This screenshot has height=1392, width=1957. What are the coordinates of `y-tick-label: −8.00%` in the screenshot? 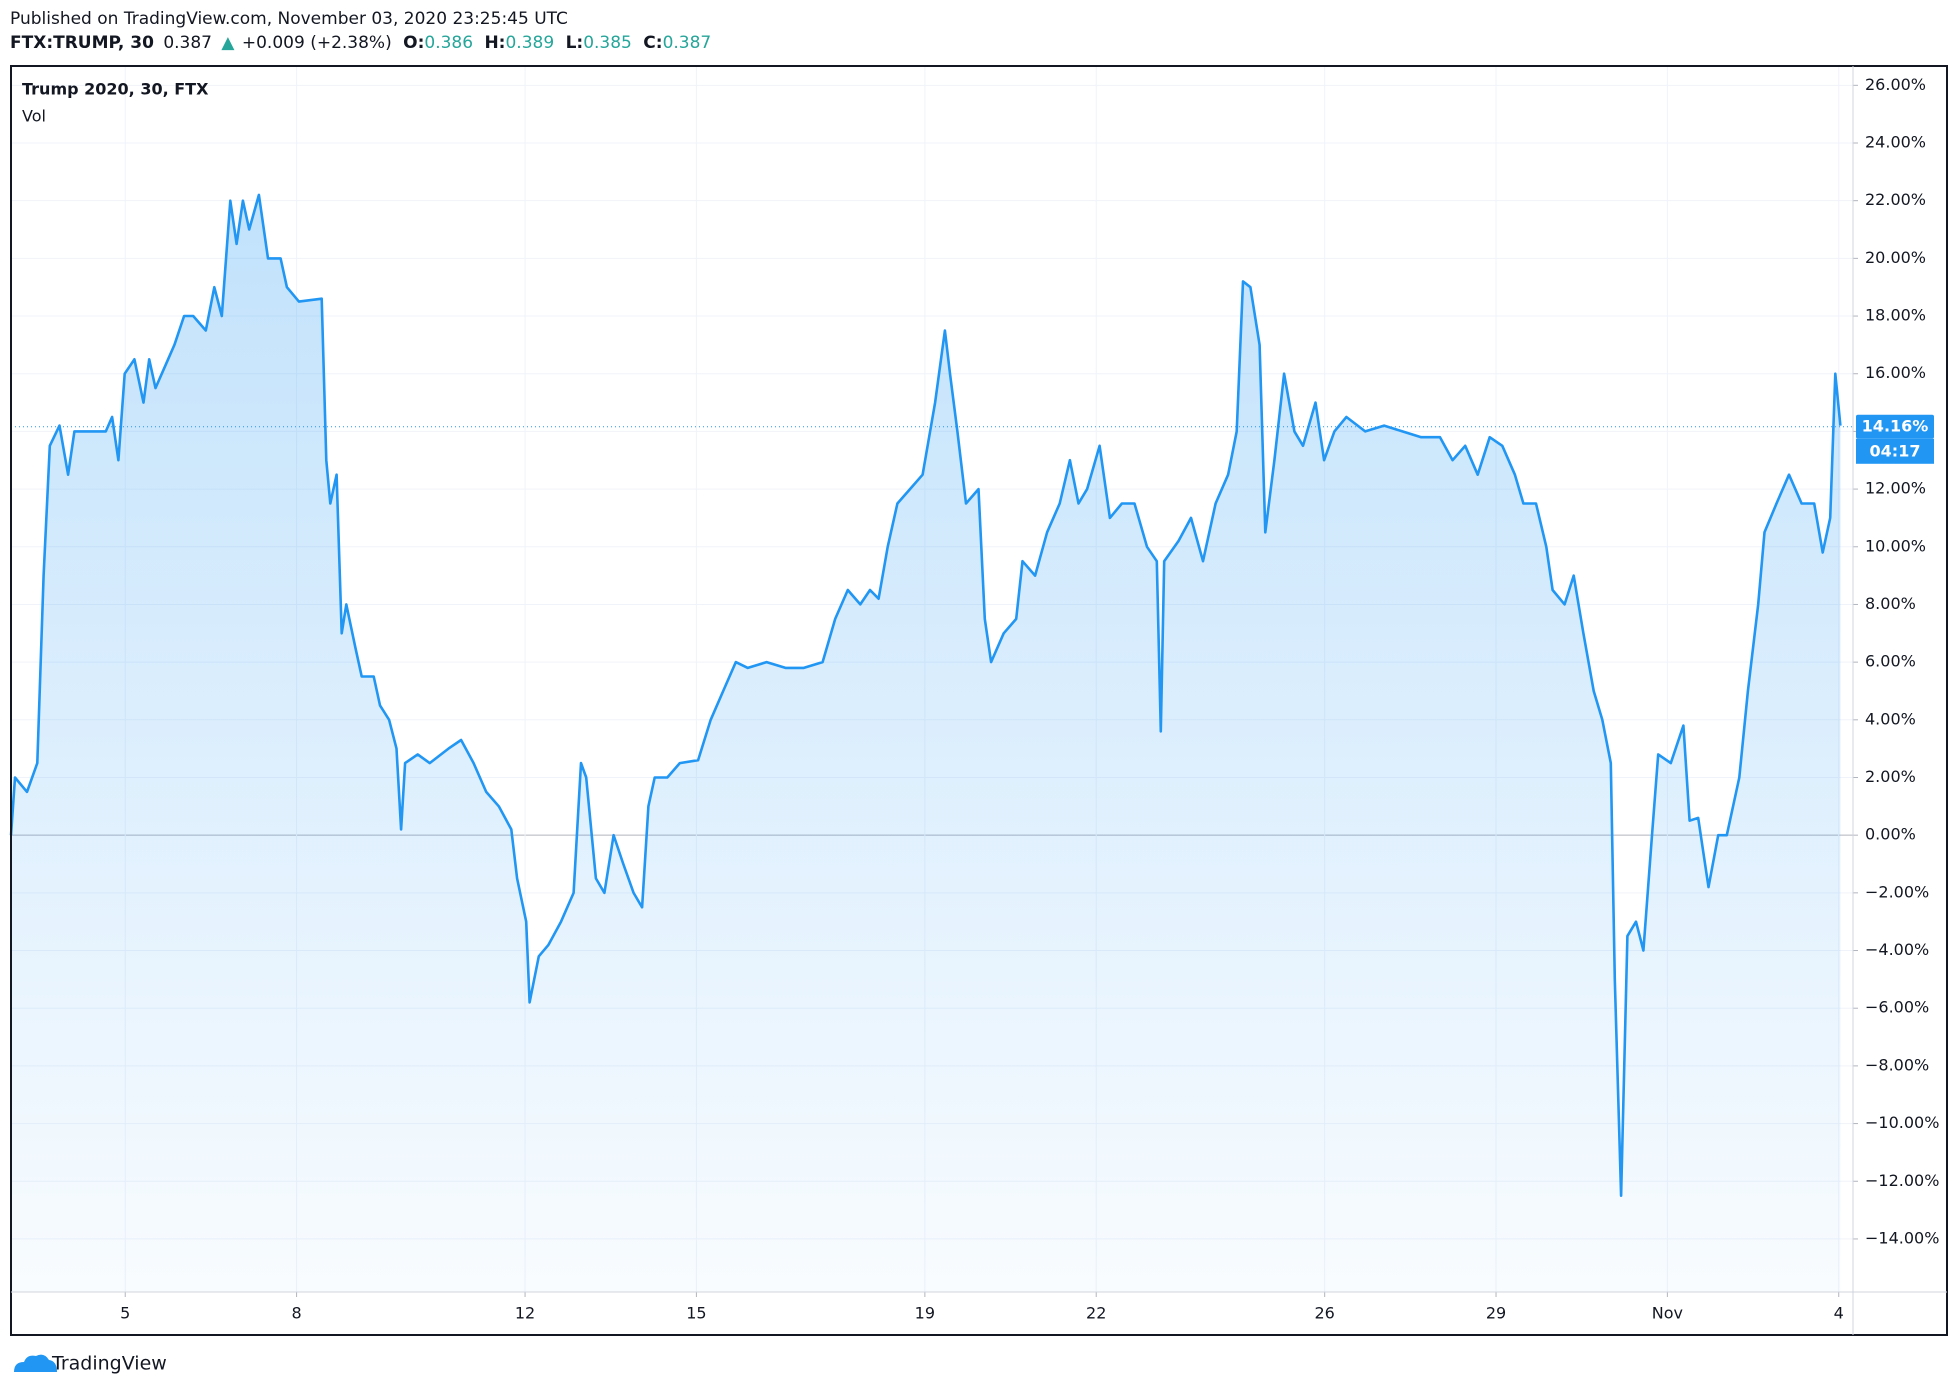 It's located at (1897, 1064).